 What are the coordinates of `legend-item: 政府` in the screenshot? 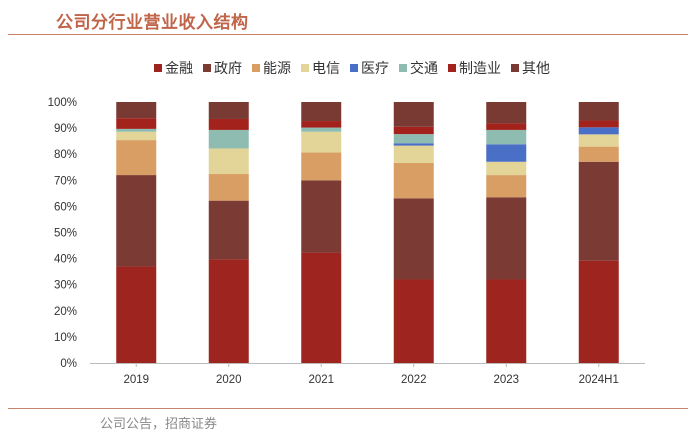 It's located at (222, 68).